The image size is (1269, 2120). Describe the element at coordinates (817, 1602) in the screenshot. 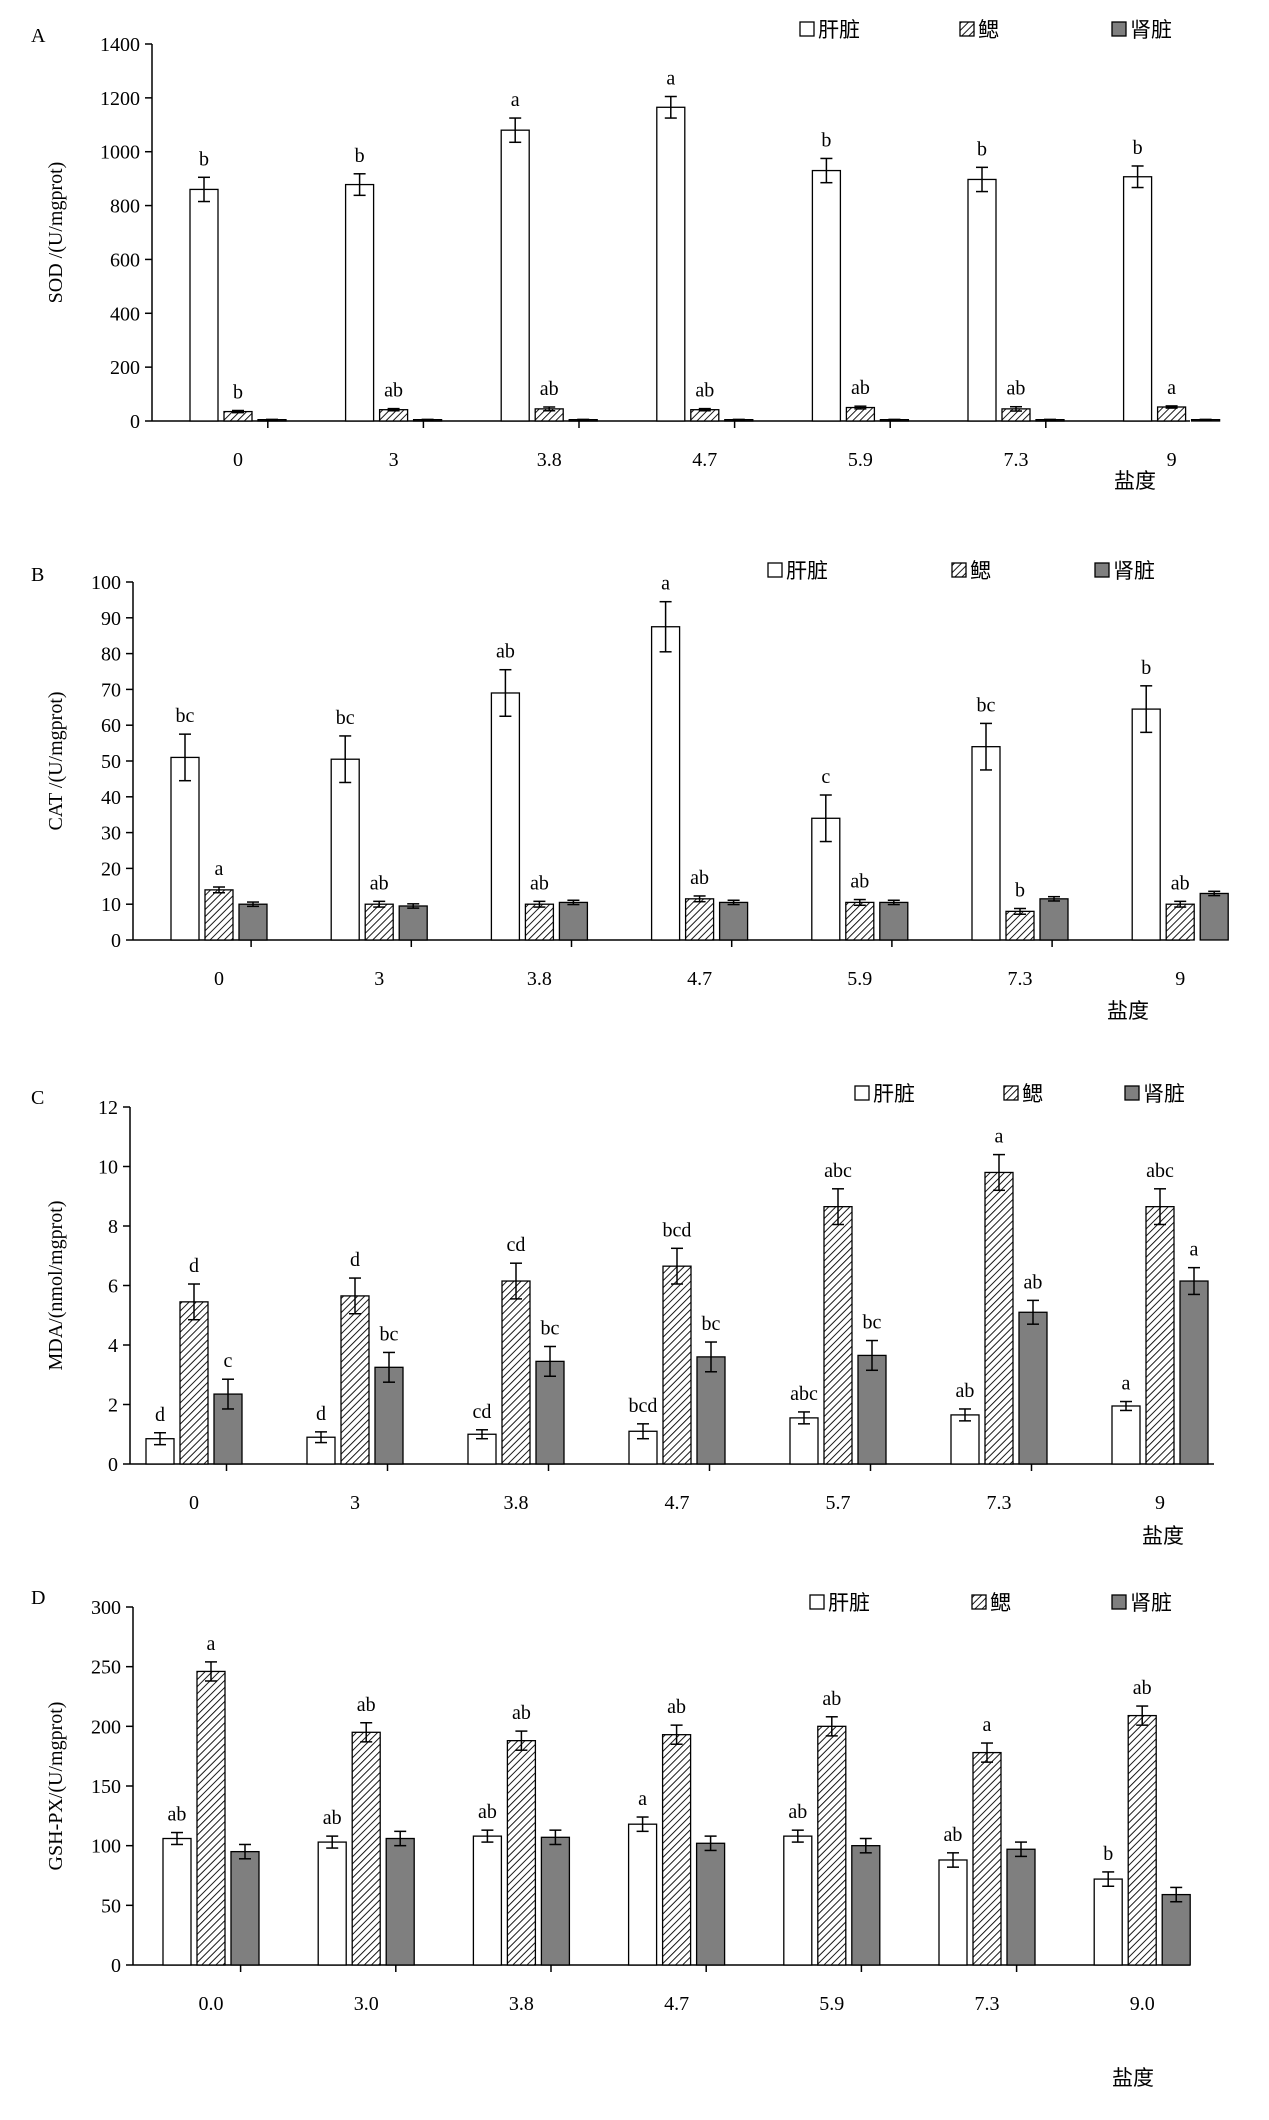

I see `legend-swatch-liver` at that location.